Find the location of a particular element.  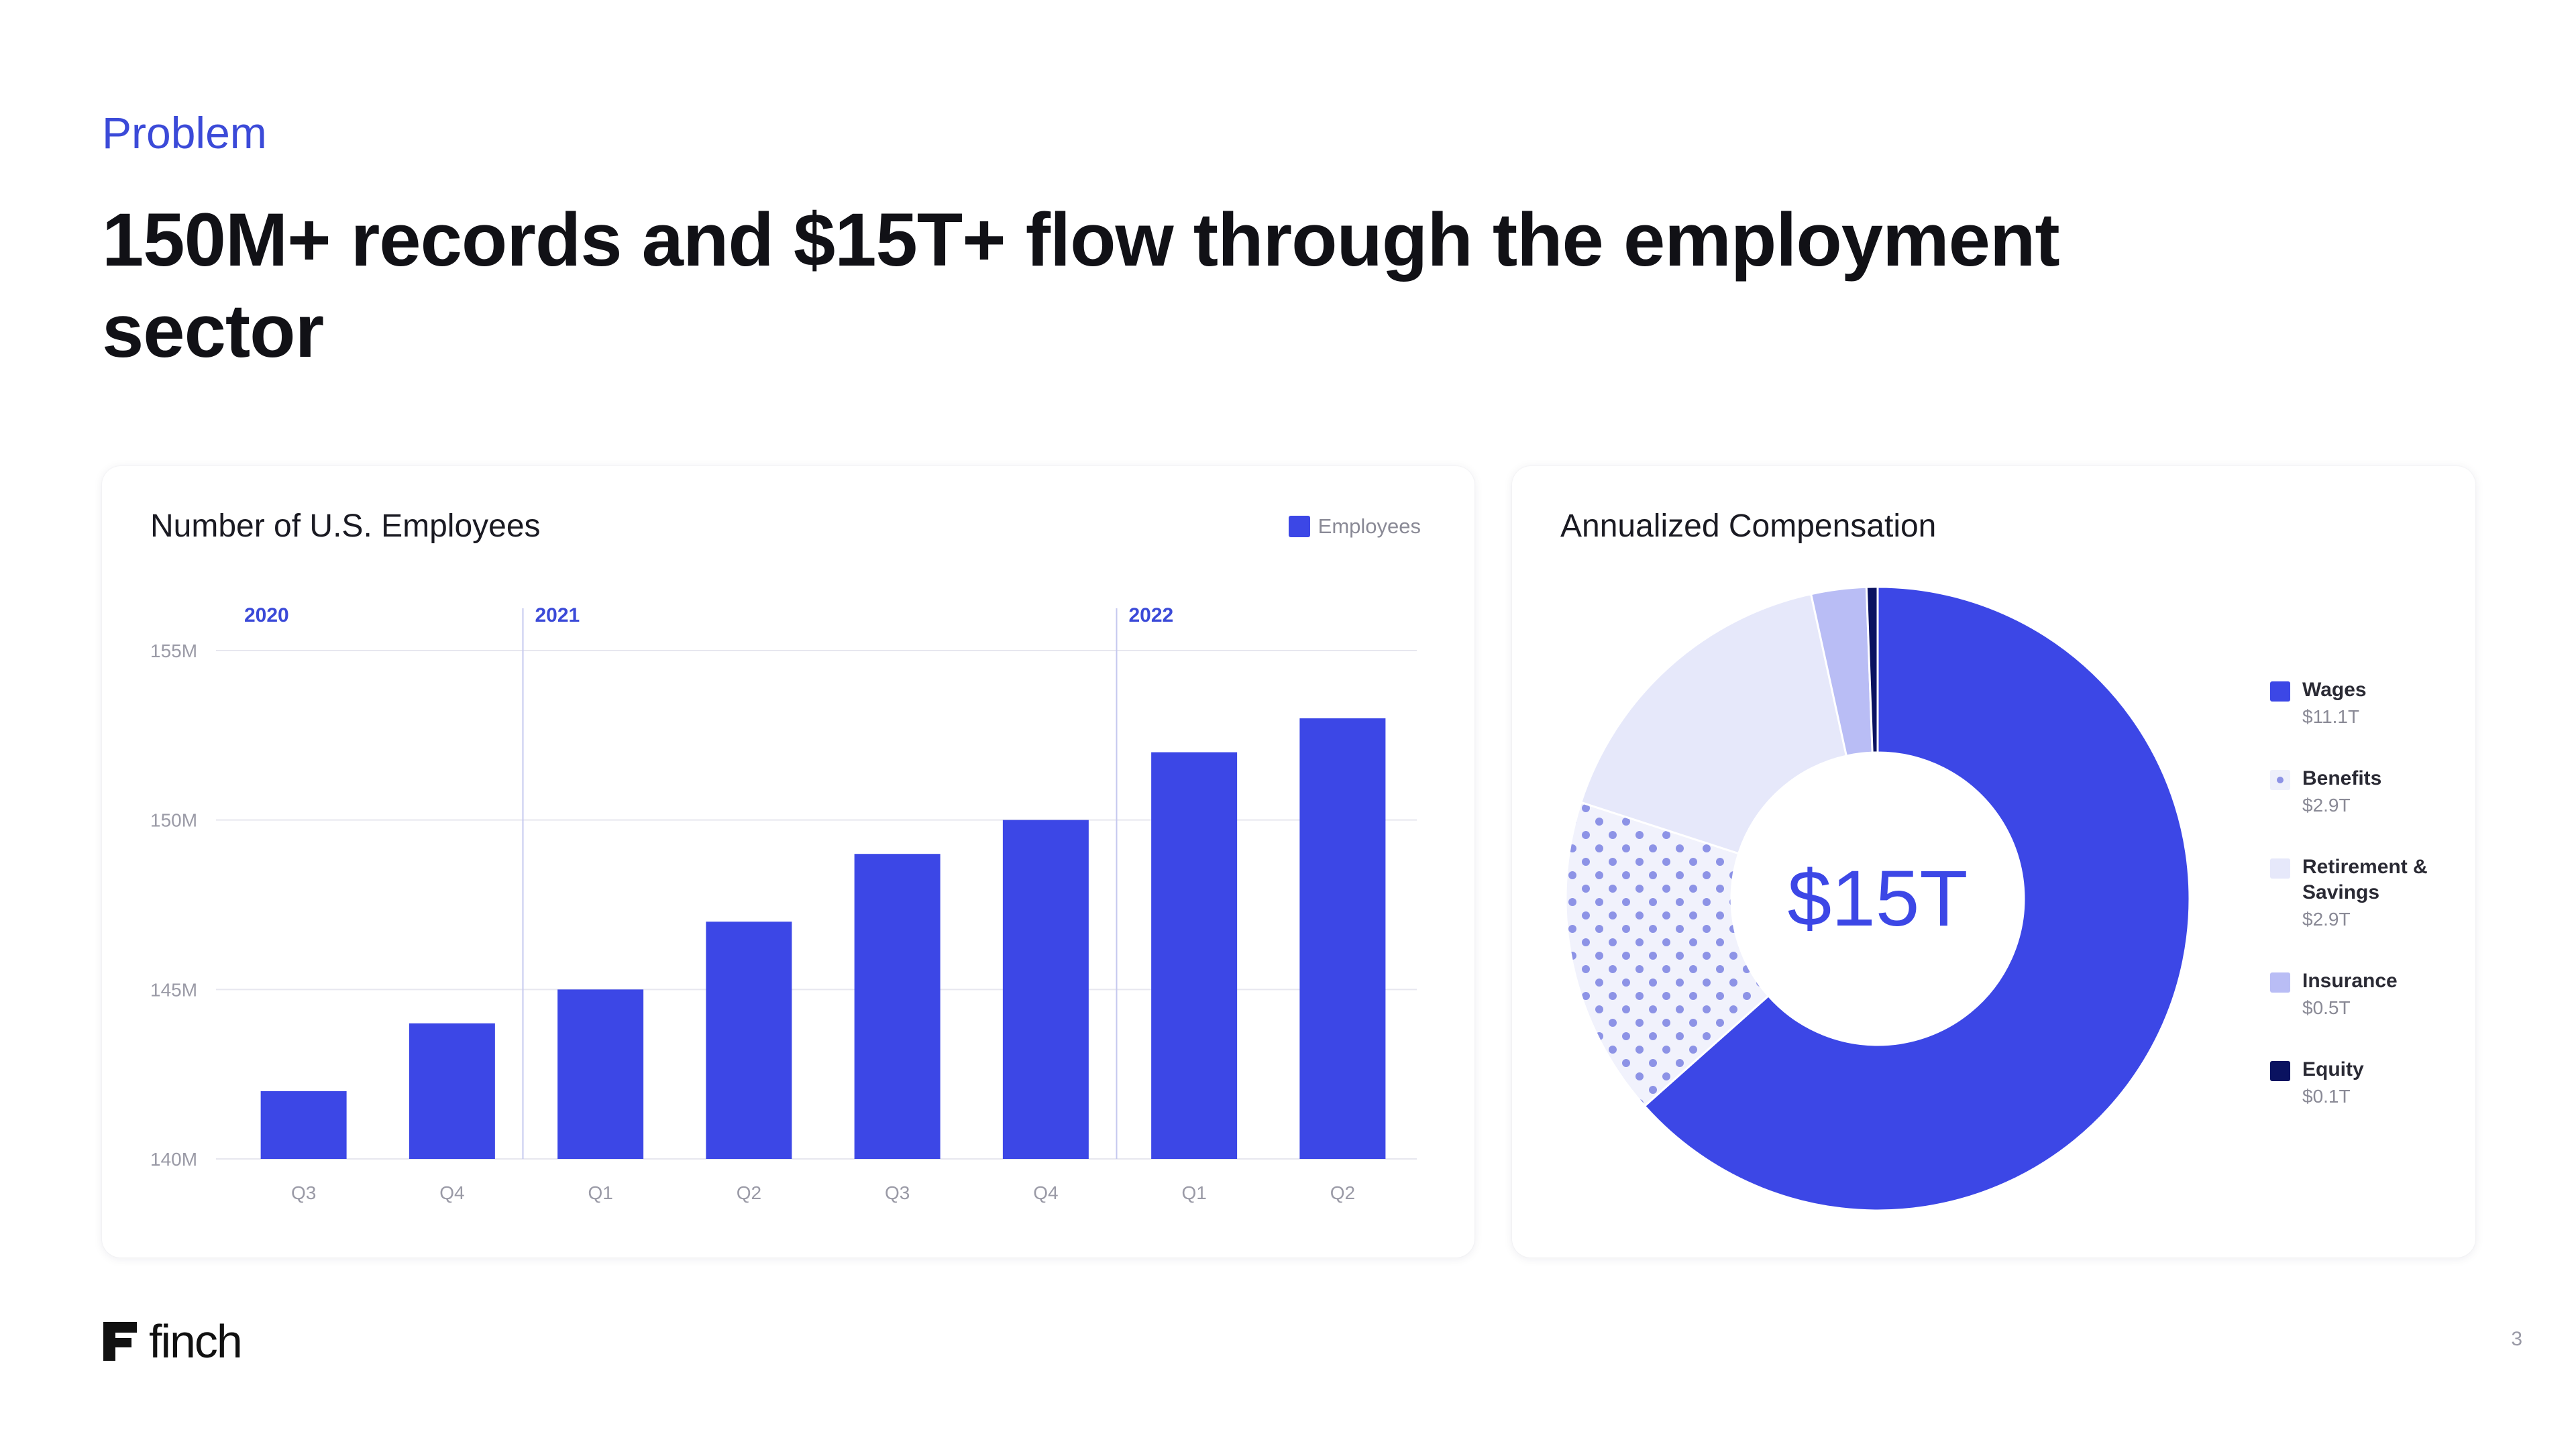

donut-chart: $15T is located at coordinates (1877, 898).